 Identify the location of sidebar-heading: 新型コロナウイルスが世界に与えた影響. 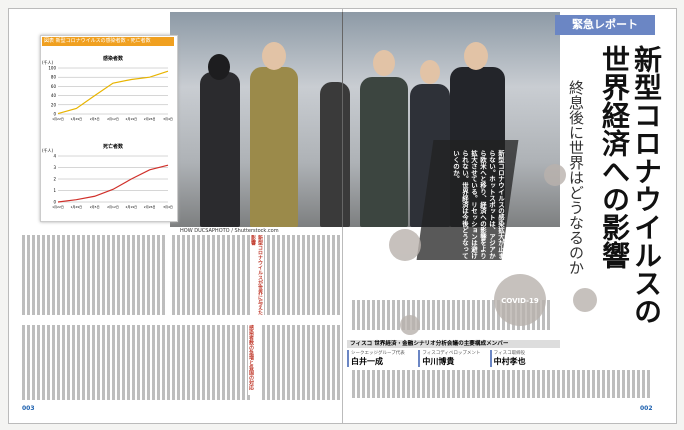
(257, 275).